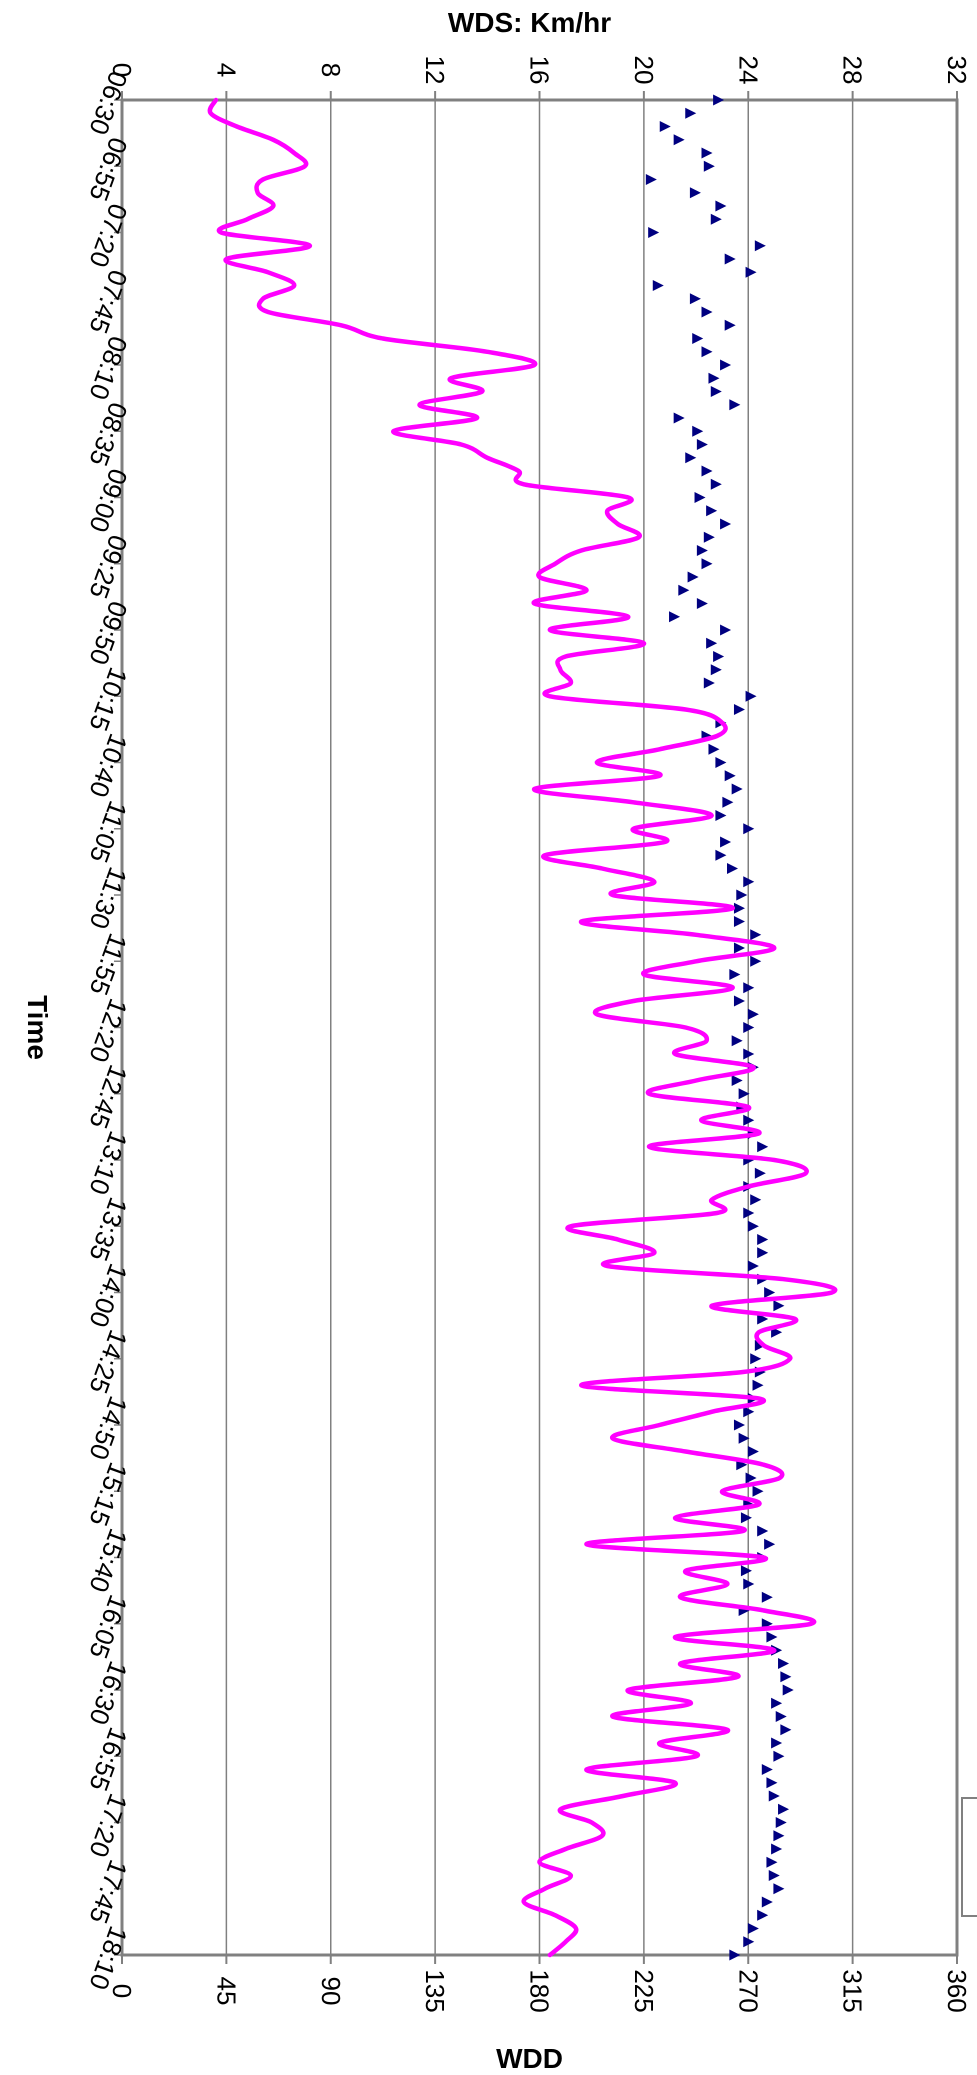 This screenshot has width=977, height=2075. Describe the element at coordinates (853, 1990) in the screenshot. I see `secondary-axis-tick-label: 315` at that location.